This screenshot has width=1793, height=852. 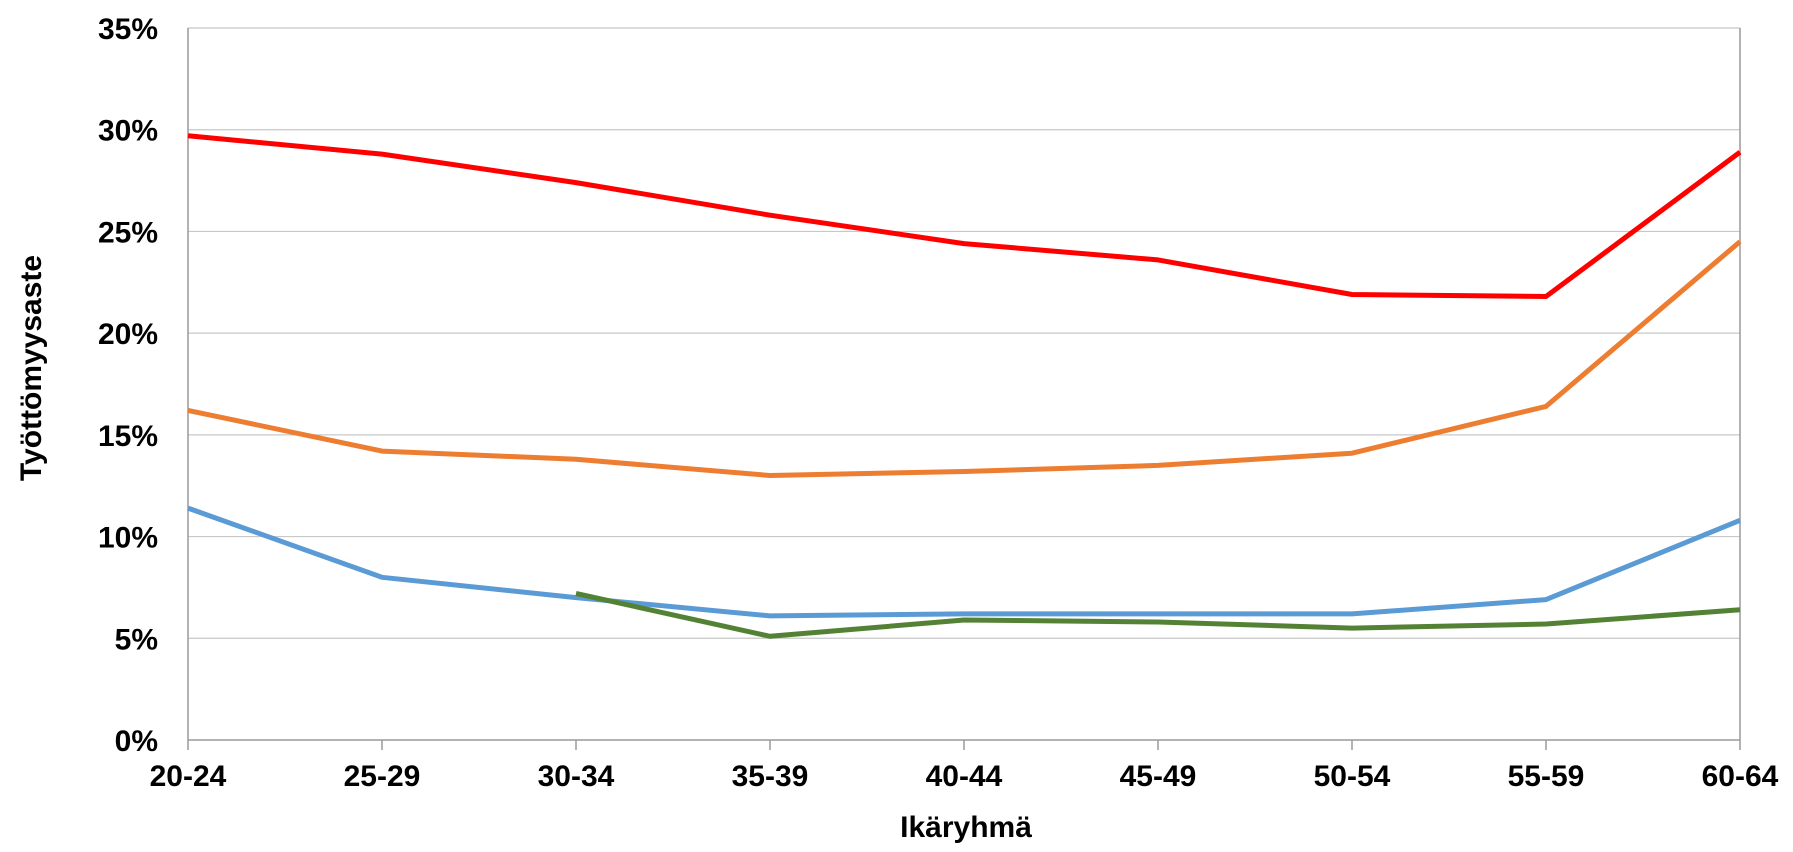 What do you see at coordinates (128, 131) in the screenshot?
I see `y-tick-label: 30%` at bounding box center [128, 131].